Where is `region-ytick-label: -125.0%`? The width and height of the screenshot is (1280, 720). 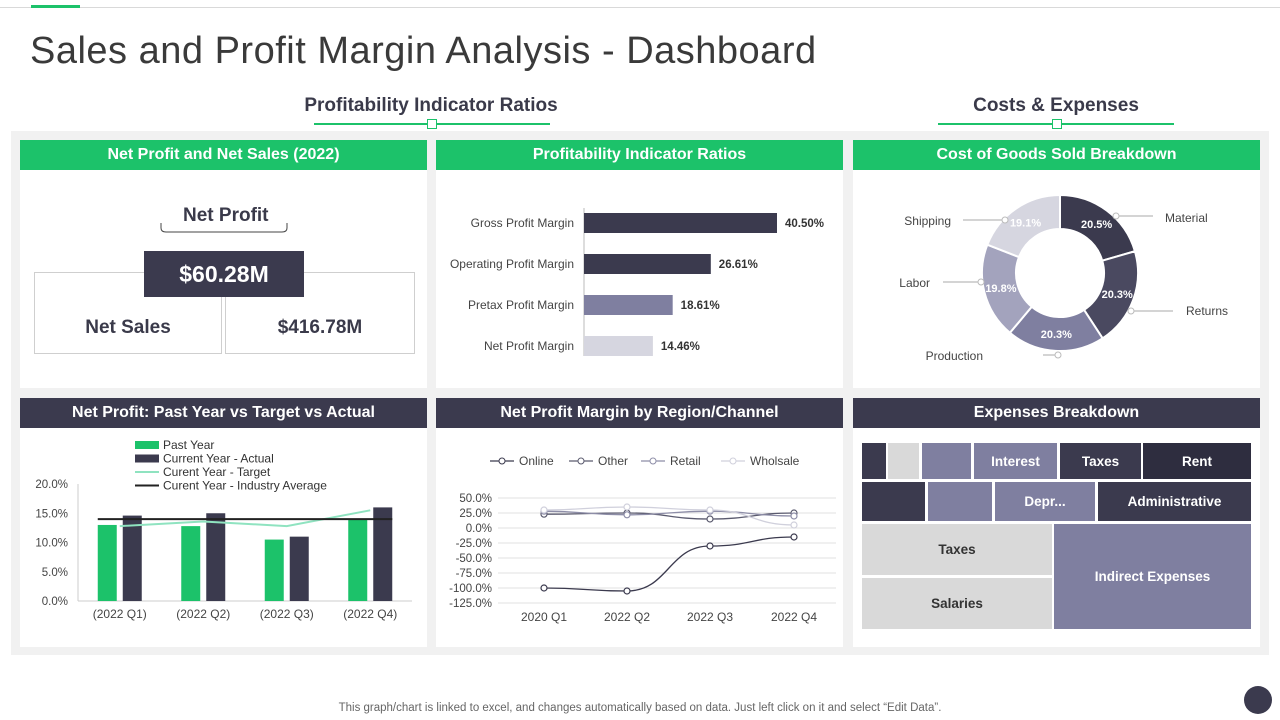 region-ytick-label: -125.0% is located at coordinates (470, 604).